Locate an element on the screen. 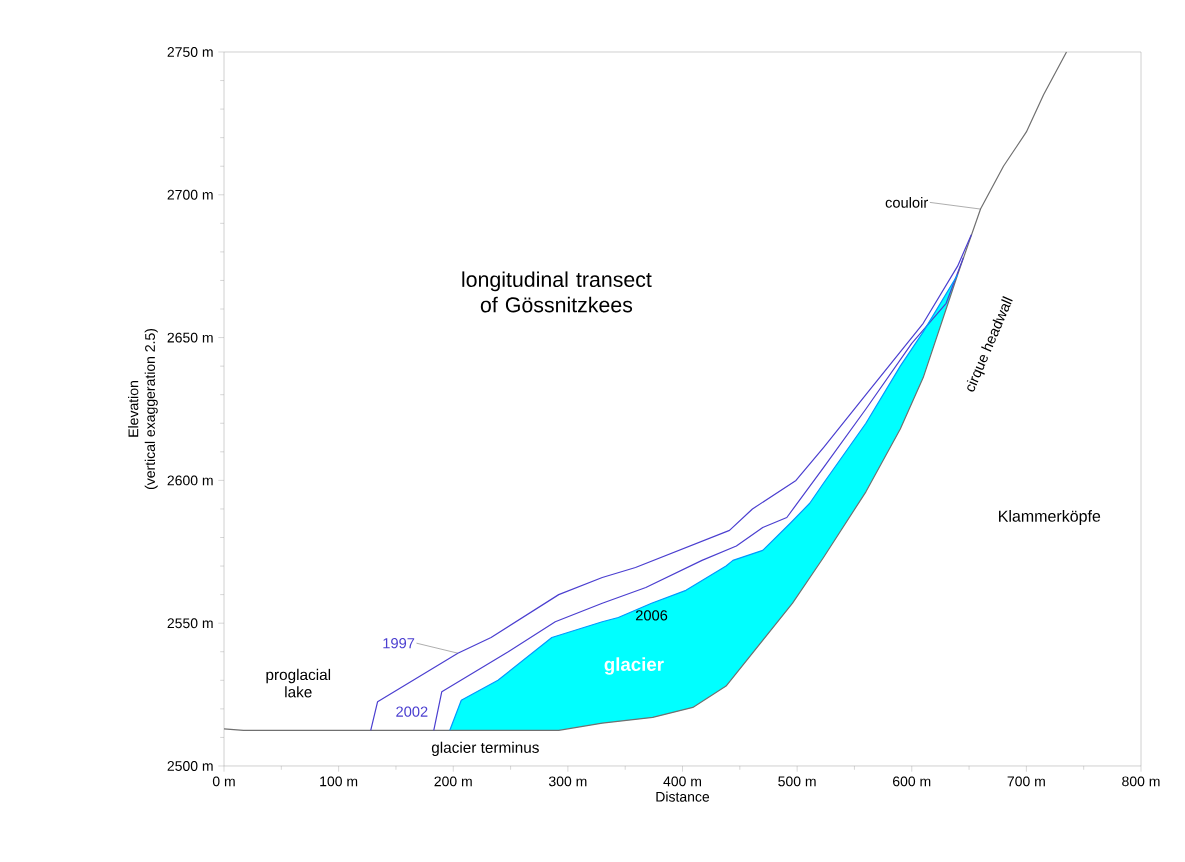 The width and height of the screenshot is (1185, 862). x-tick-label: 800 m is located at coordinates (1141, 781).